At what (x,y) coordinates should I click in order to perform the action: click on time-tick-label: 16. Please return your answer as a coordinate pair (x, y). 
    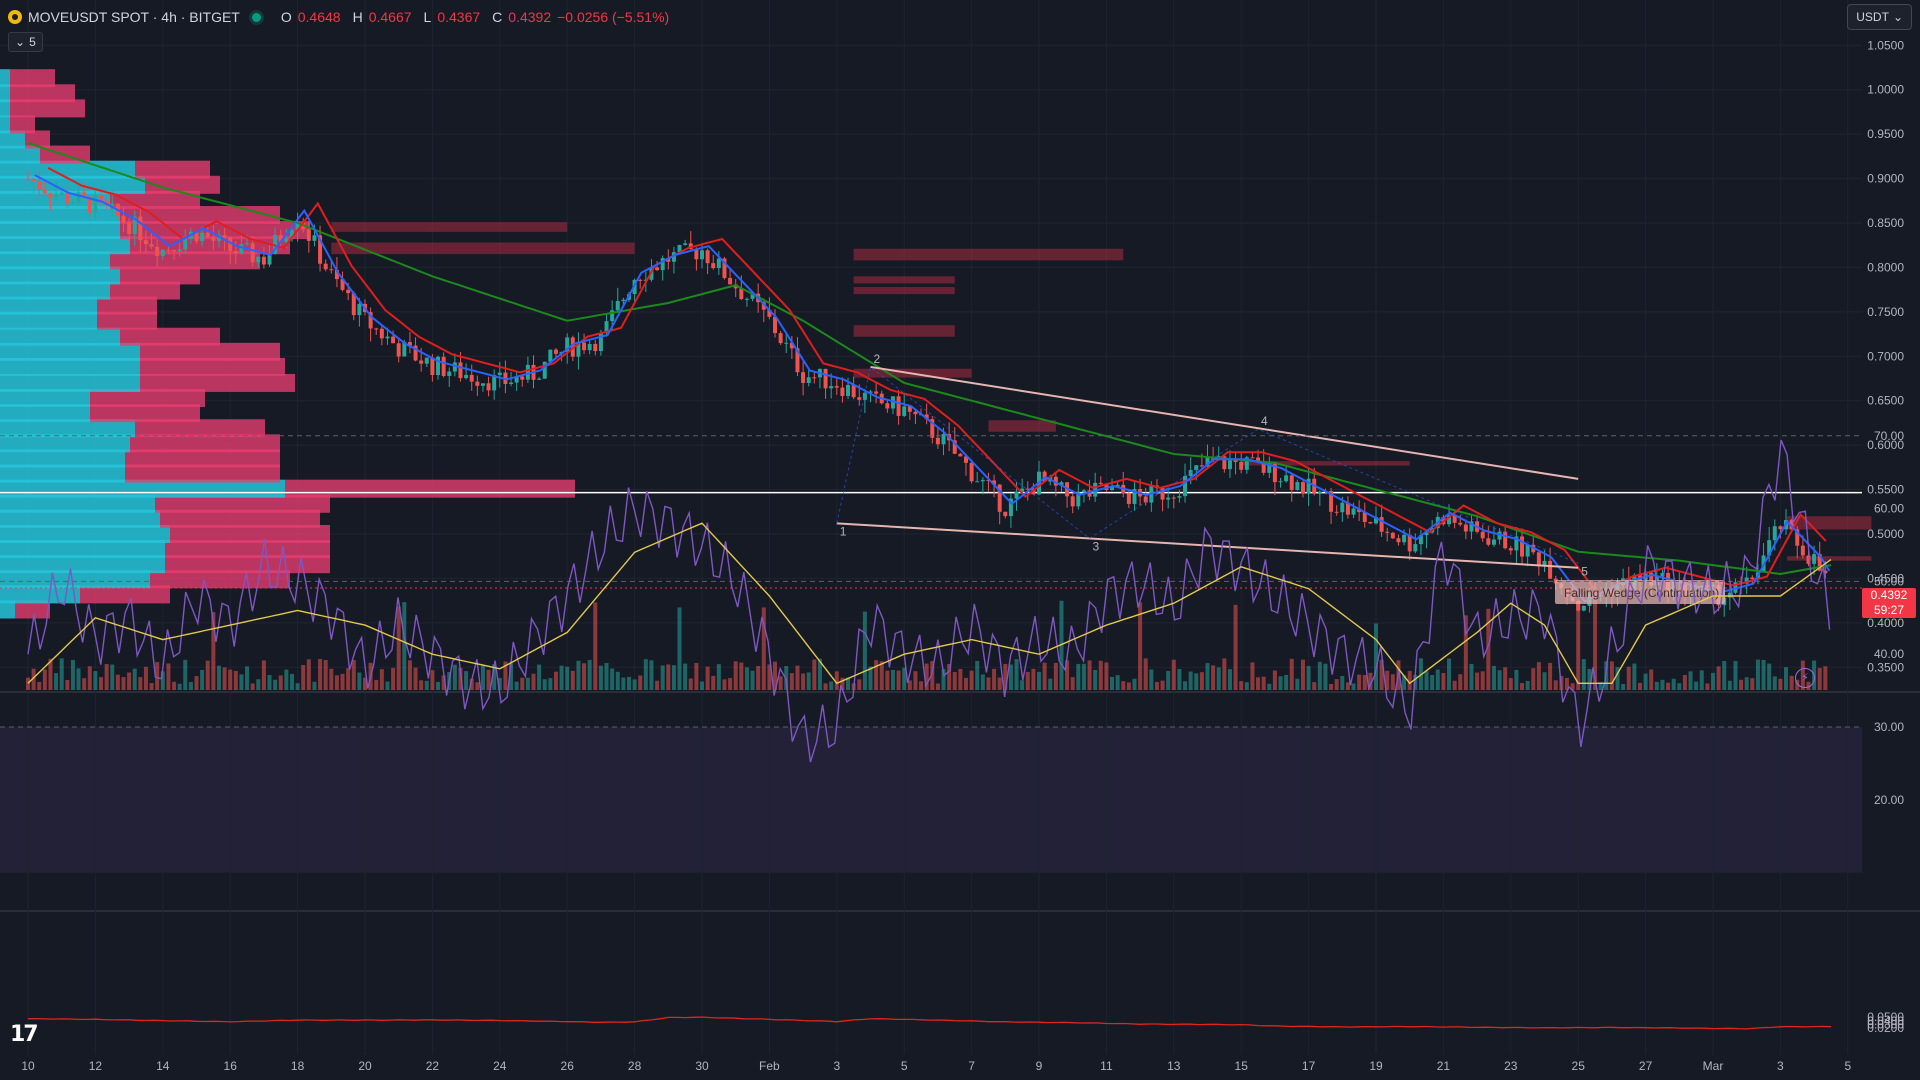
    Looking at the image, I should click on (231, 1066).